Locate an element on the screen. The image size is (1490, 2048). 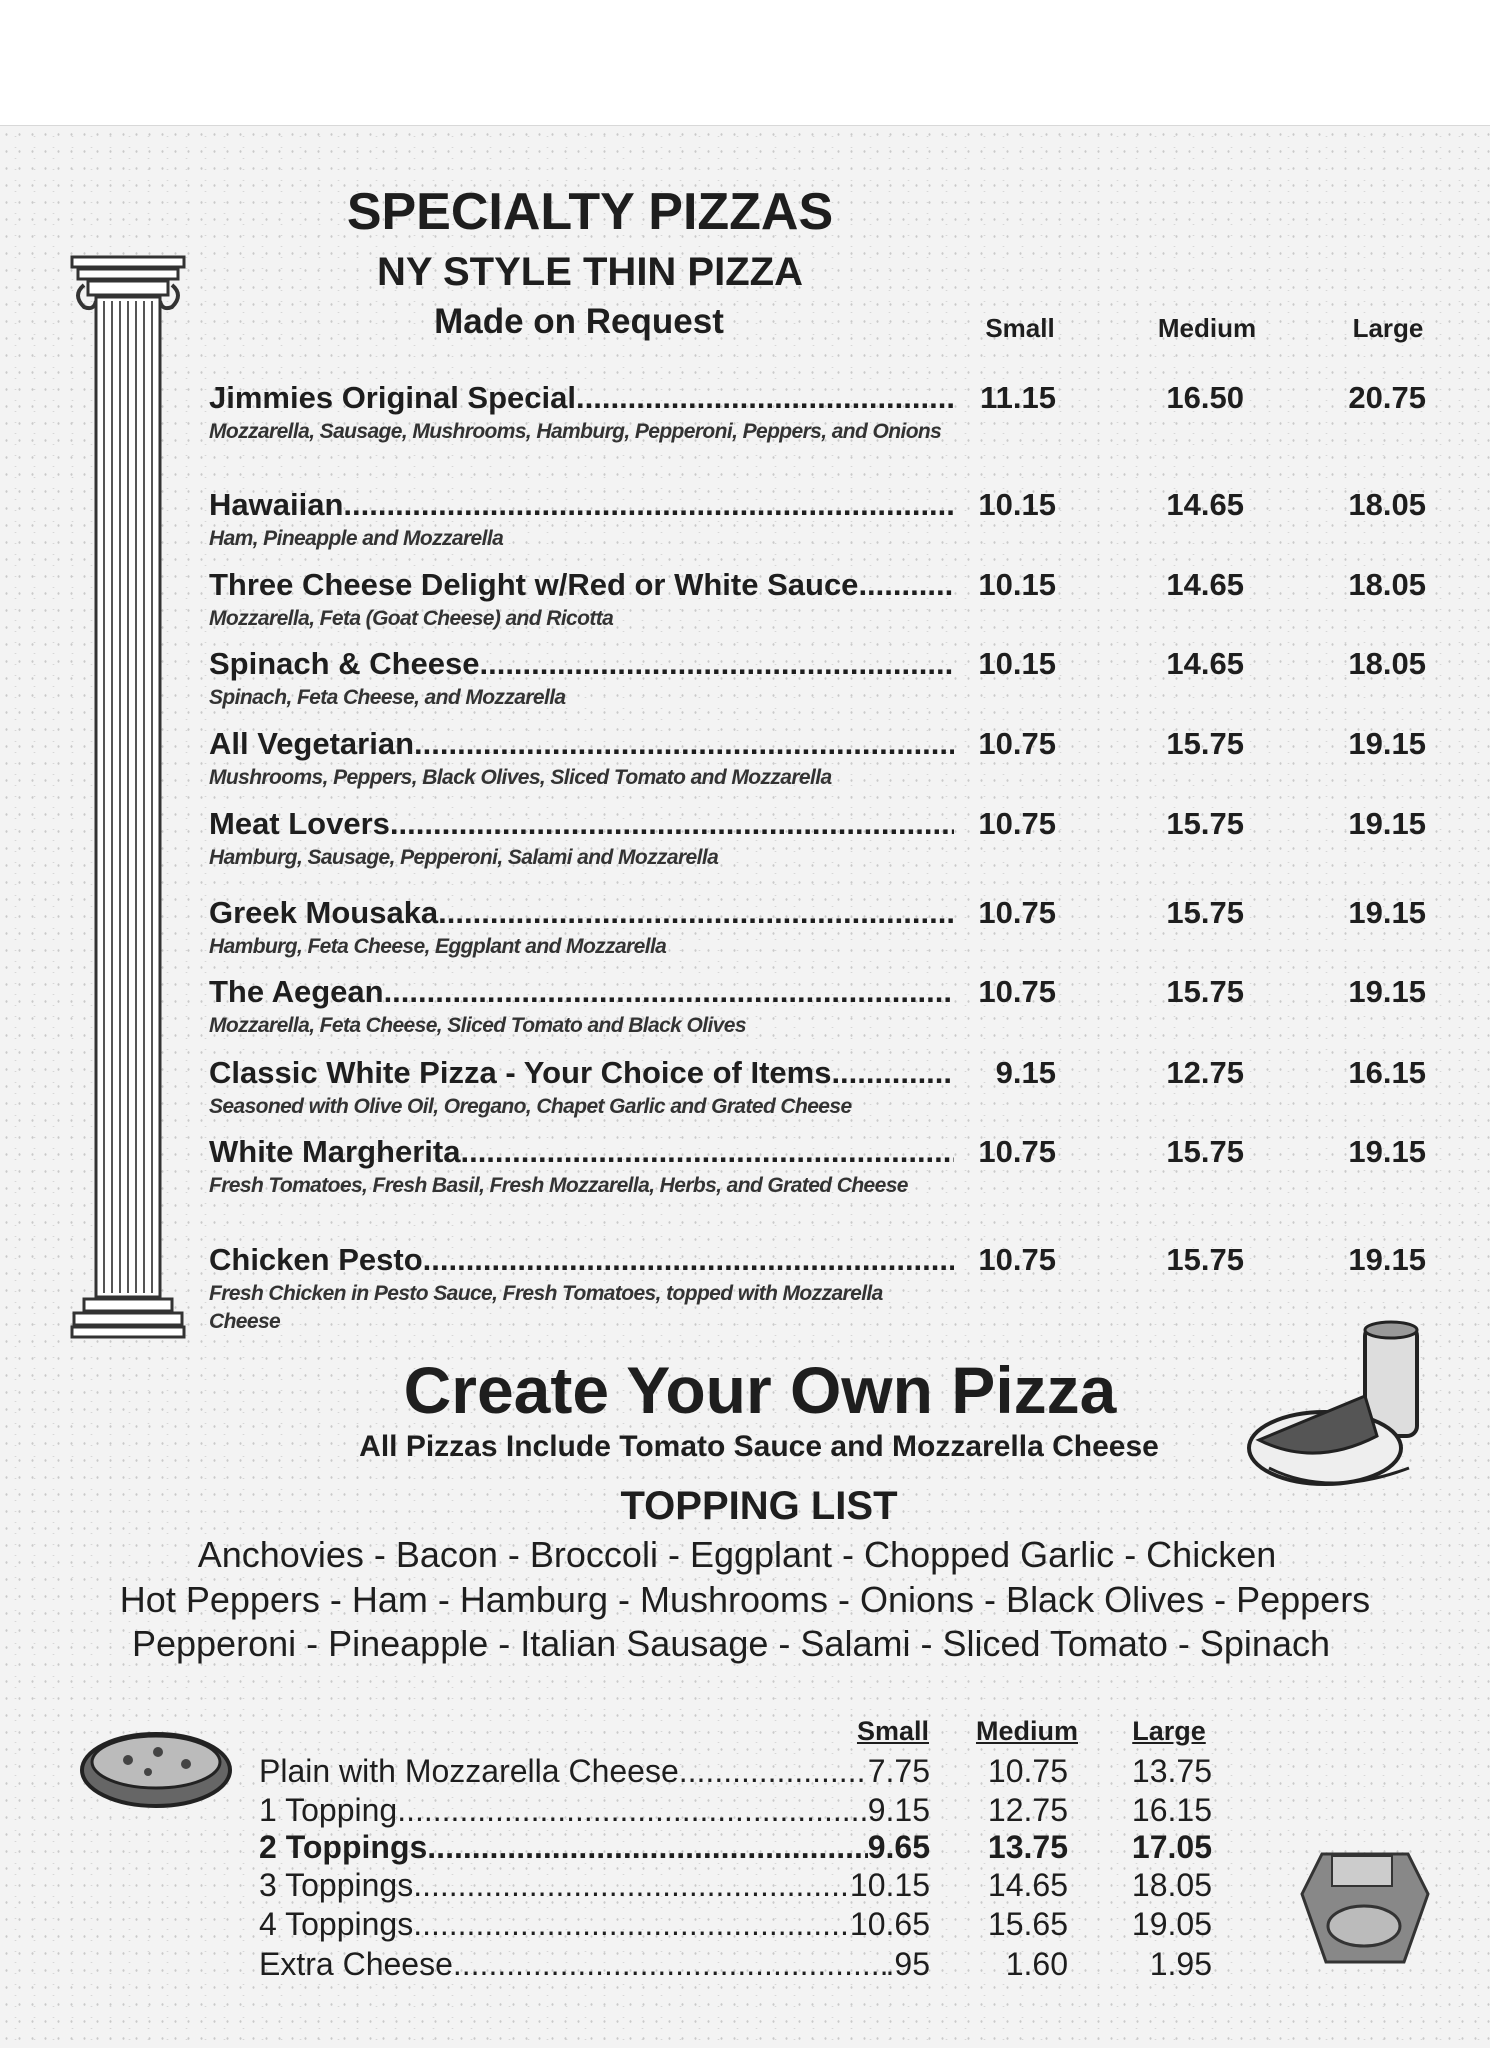
price-small: 9.15 is located at coordinates (1025, 1072).